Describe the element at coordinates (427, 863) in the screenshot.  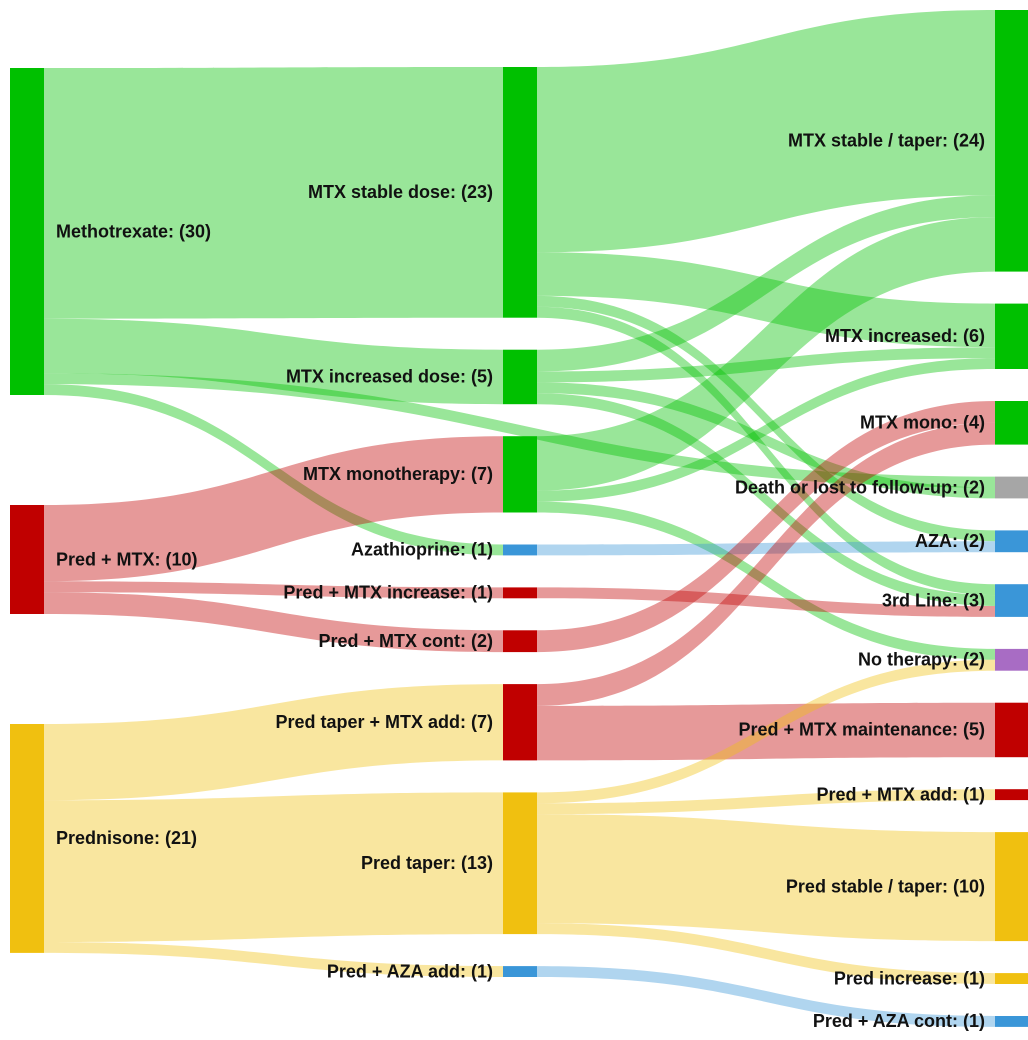
I see `node-label: Pred taper: (13)` at that location.